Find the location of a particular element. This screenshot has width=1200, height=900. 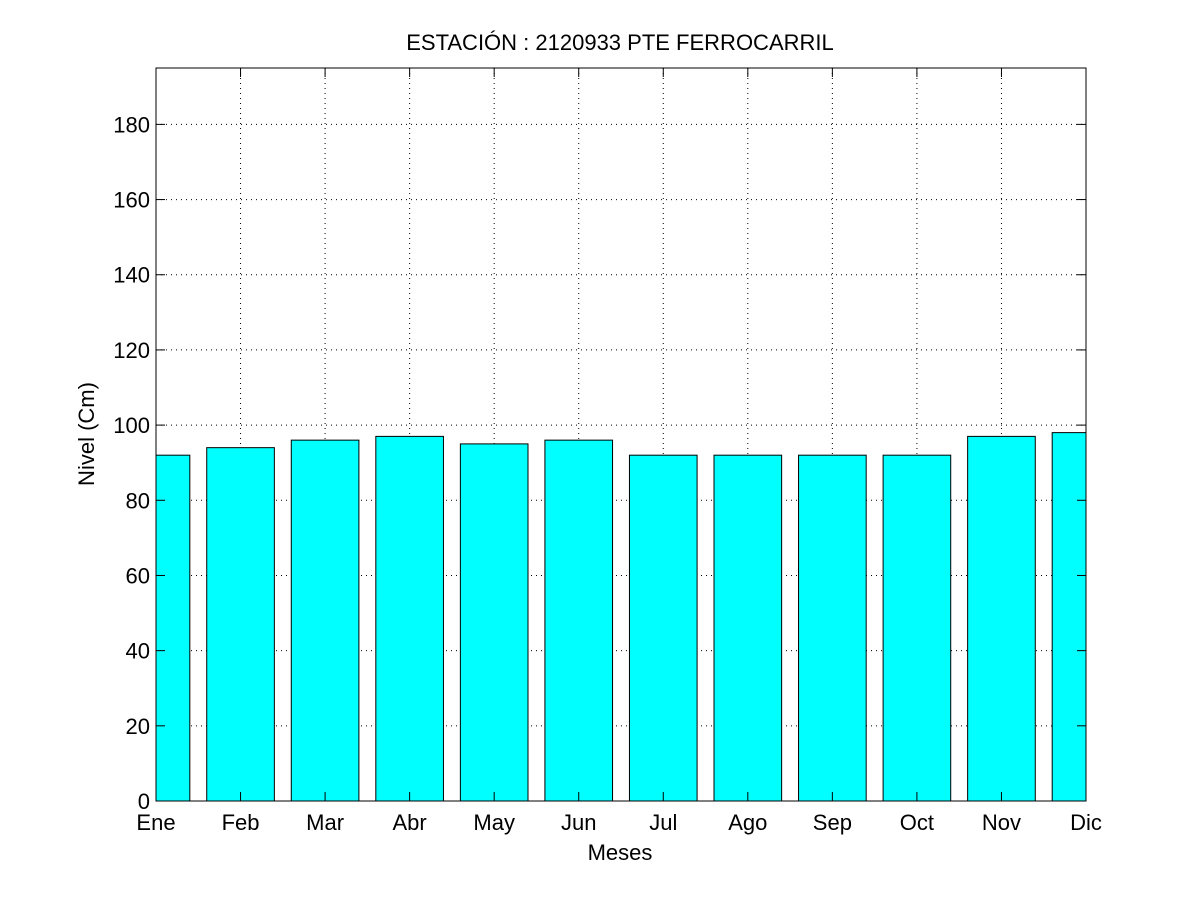

y-tick-label: 120 is located at coordinates (131, 350).